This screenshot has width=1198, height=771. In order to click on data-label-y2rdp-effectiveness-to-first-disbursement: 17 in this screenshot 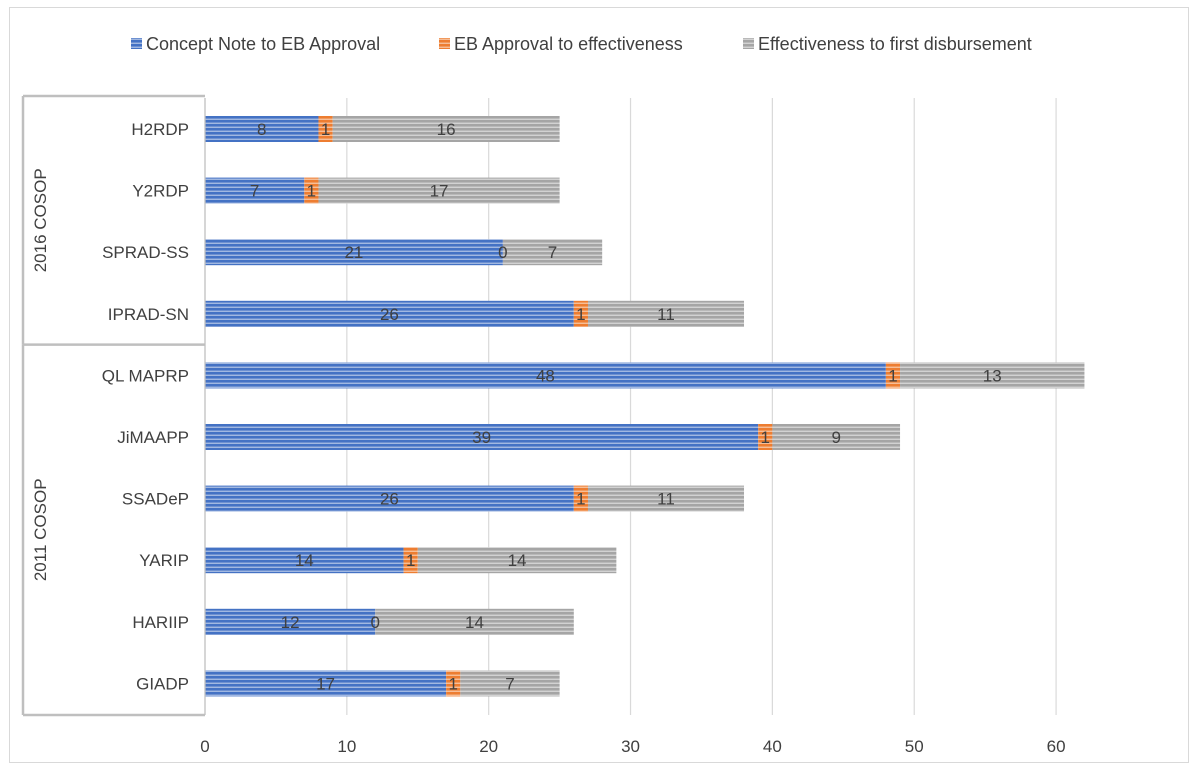, I will do `click(439, 191)`.